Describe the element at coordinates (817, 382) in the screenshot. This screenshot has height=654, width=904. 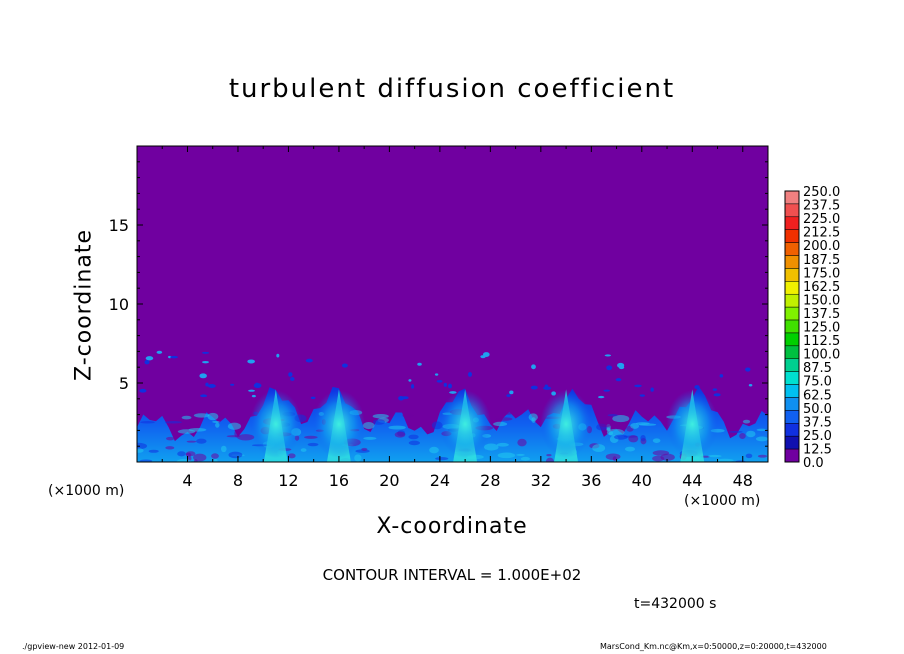
I see `colorbar-label: 75.0` at that location.